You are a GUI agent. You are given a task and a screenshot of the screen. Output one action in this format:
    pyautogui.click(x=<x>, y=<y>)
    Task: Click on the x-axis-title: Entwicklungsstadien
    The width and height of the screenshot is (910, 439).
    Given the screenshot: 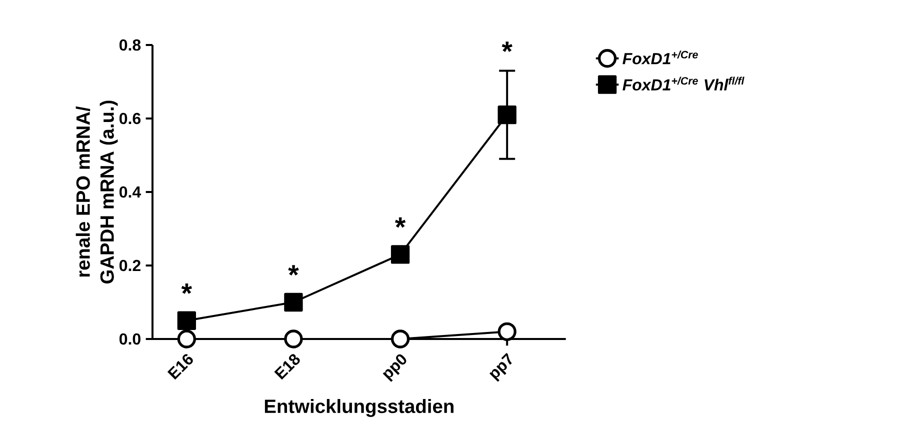 What is the action you would take?
    pyautogui.click(x=359, y=408)
    